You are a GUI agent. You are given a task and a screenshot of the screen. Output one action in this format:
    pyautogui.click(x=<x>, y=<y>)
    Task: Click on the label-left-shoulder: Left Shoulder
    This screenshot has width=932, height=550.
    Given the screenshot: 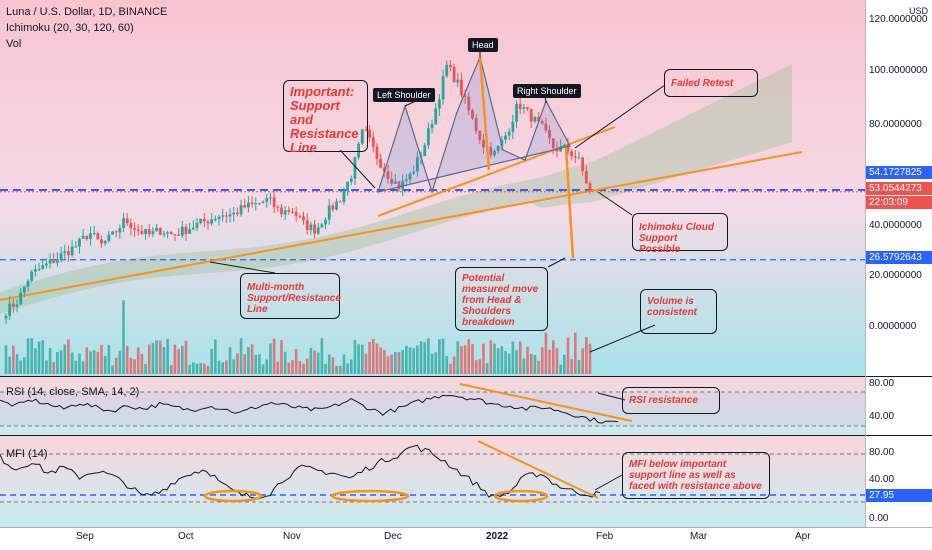 What is the action you would take?
    pyautogui.click(x=404, y=95)
    